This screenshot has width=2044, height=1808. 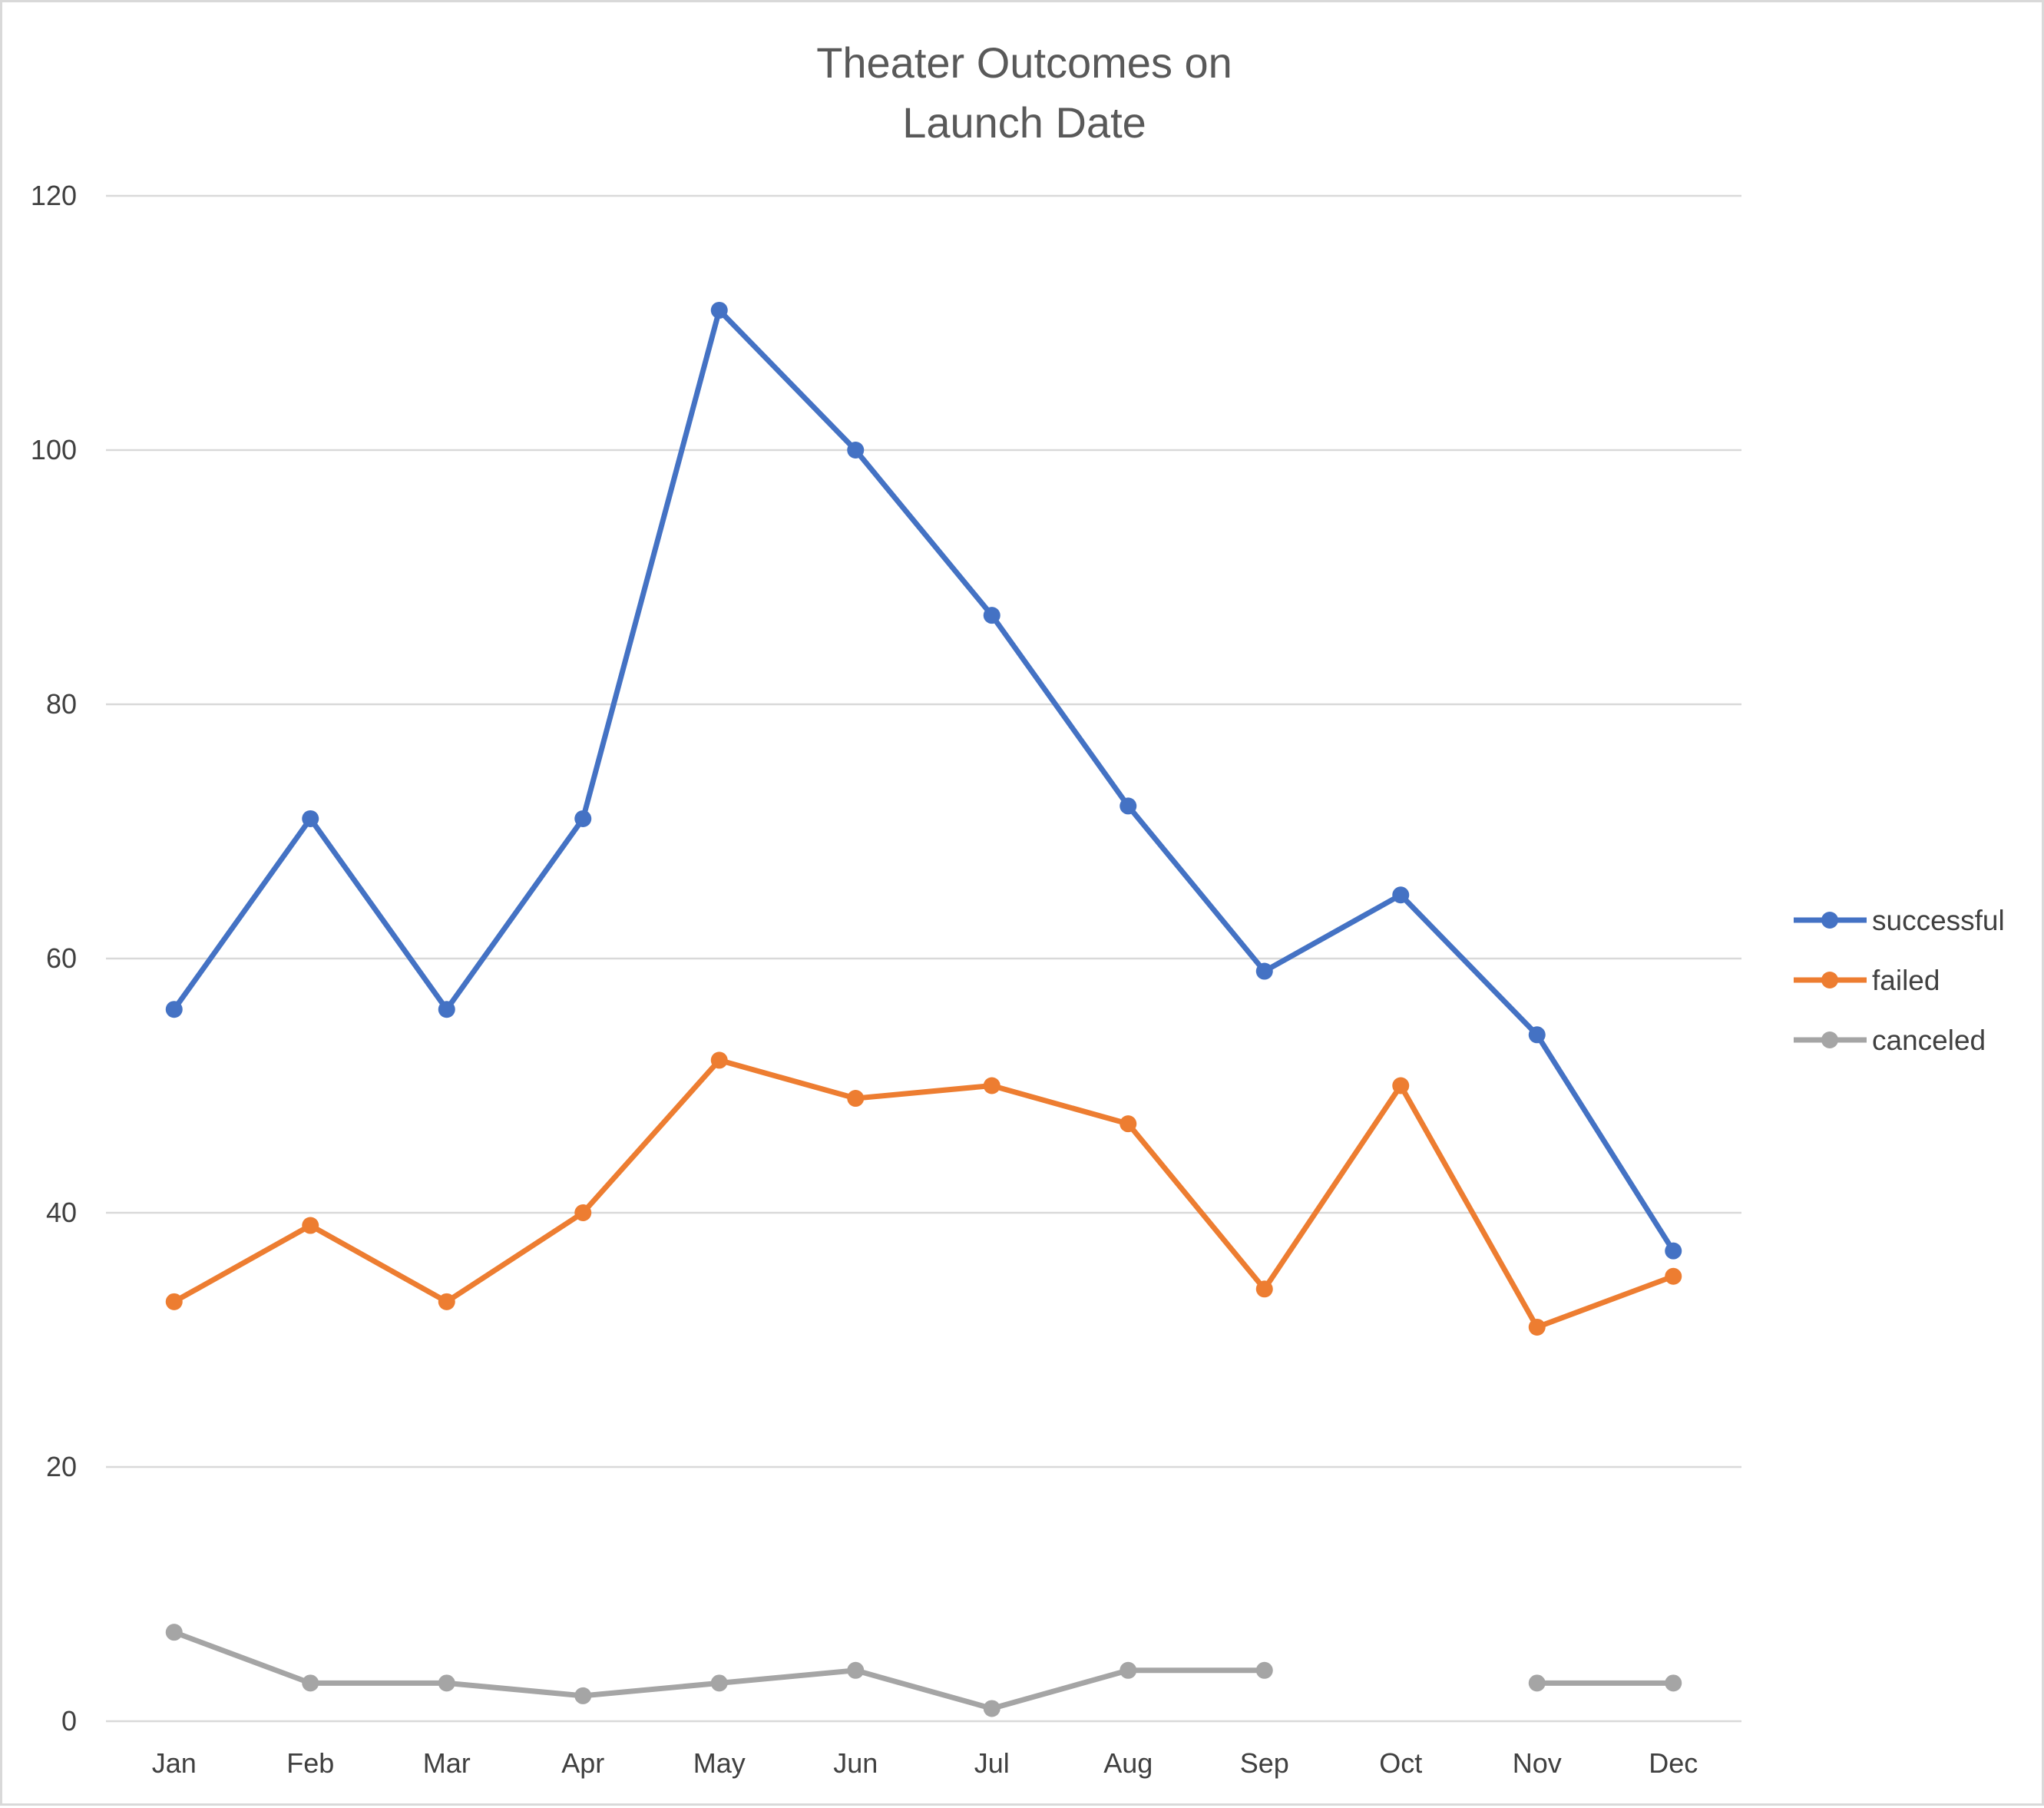 I want to click on x-tick-label: Jul, so click(x=992, y=1763).